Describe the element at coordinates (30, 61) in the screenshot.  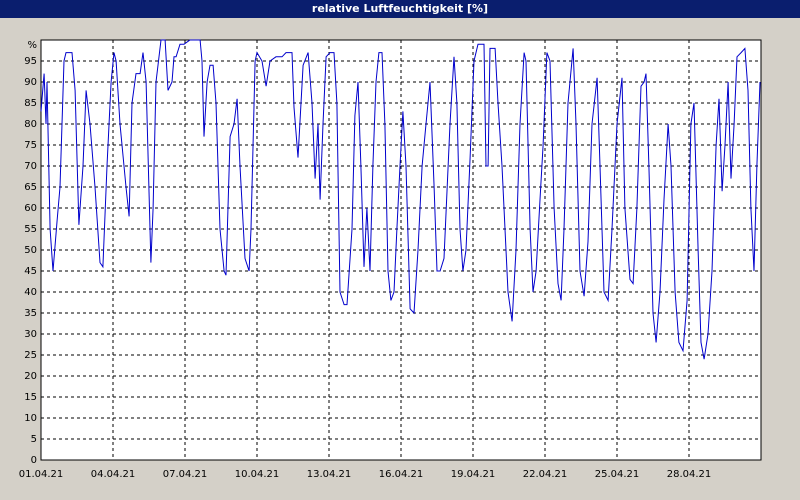
I see `y-tick-label: 95` at that location.